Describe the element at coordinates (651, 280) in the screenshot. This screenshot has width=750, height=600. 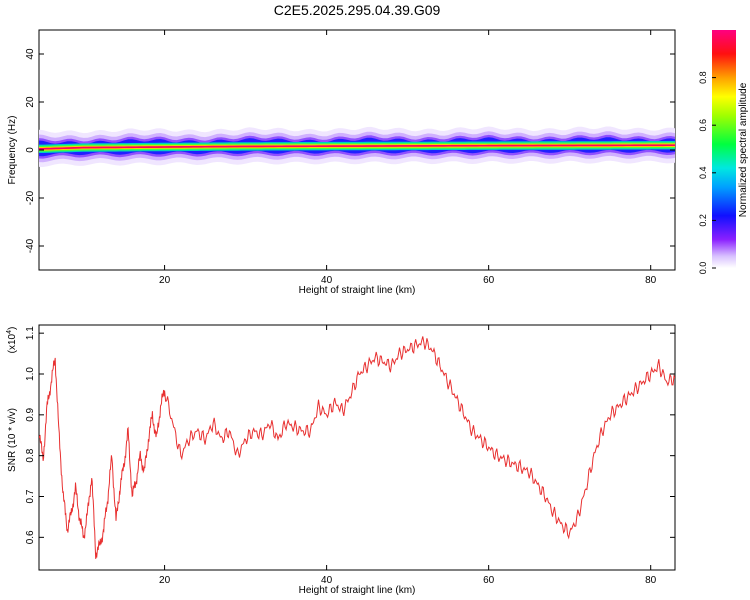
I see `spectrogram-x-tick-label: 80` at that location.